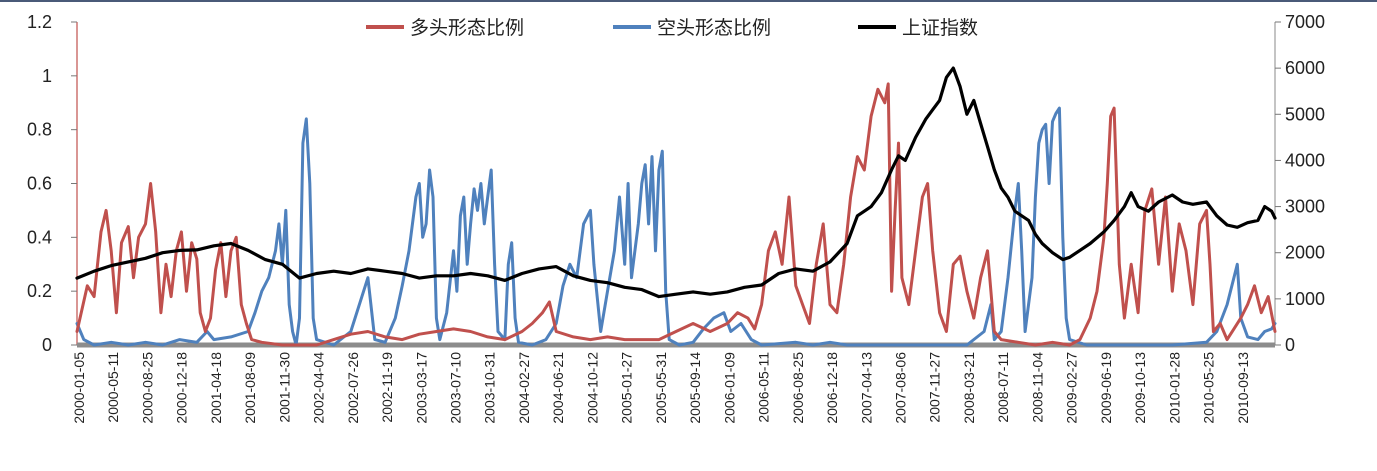  I want to click on x-tick-label: 2008-07-11, so click(1003, 387).